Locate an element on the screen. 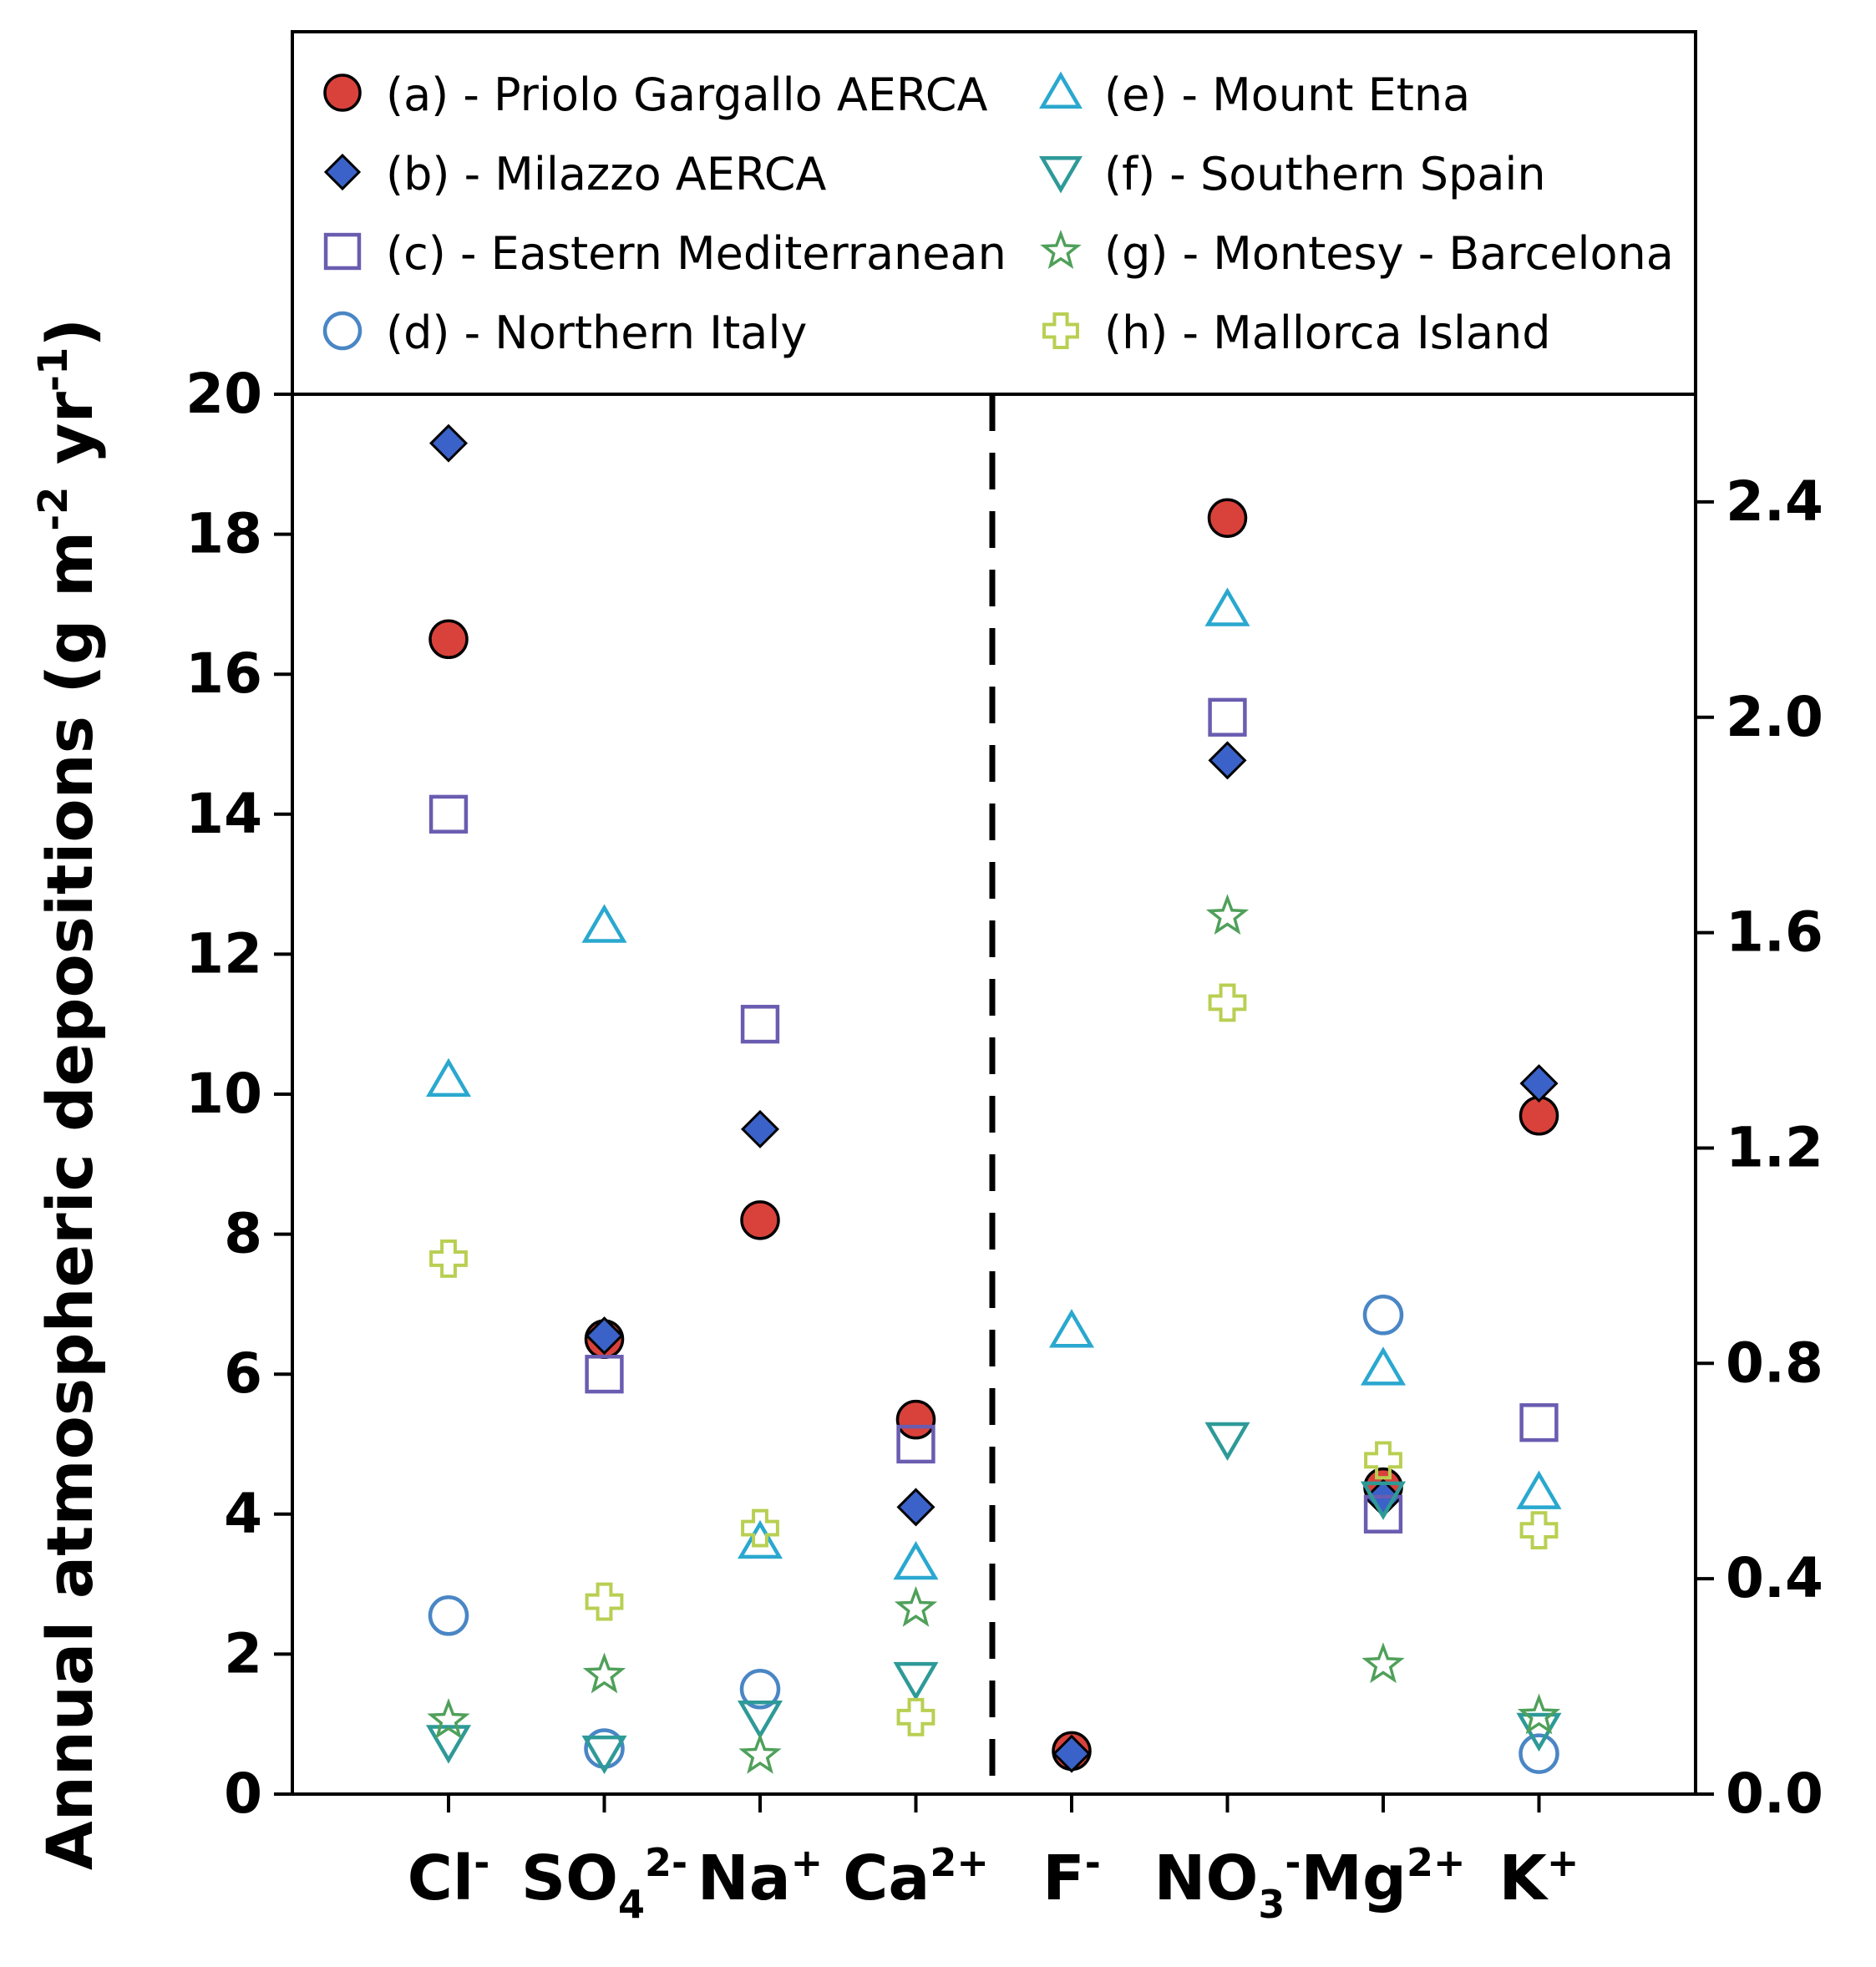 This screenshot has width=1876, height=1967. category-label: Cl- is located at coordinates (449, 1877).